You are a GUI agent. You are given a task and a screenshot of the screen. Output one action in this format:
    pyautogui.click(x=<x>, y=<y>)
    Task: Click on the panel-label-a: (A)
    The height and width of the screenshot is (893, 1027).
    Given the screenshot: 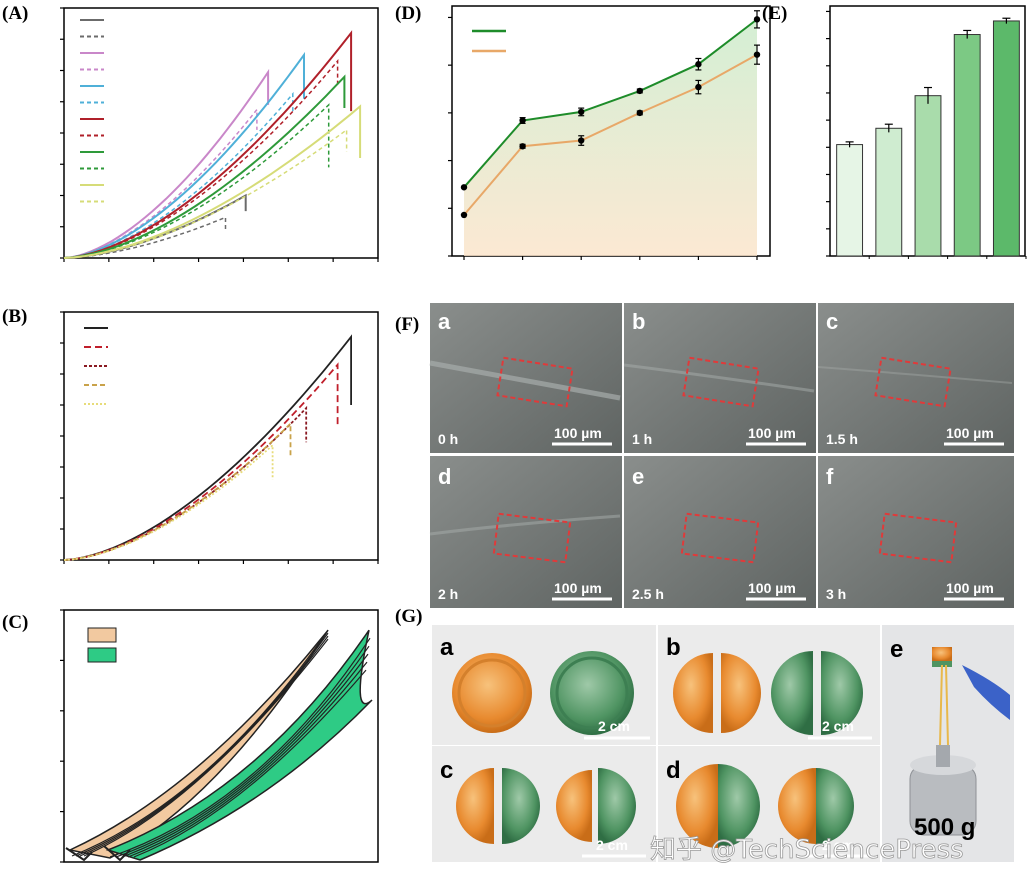 What is the action you would take?
    pyautogui.click(x=15, y=13)
    